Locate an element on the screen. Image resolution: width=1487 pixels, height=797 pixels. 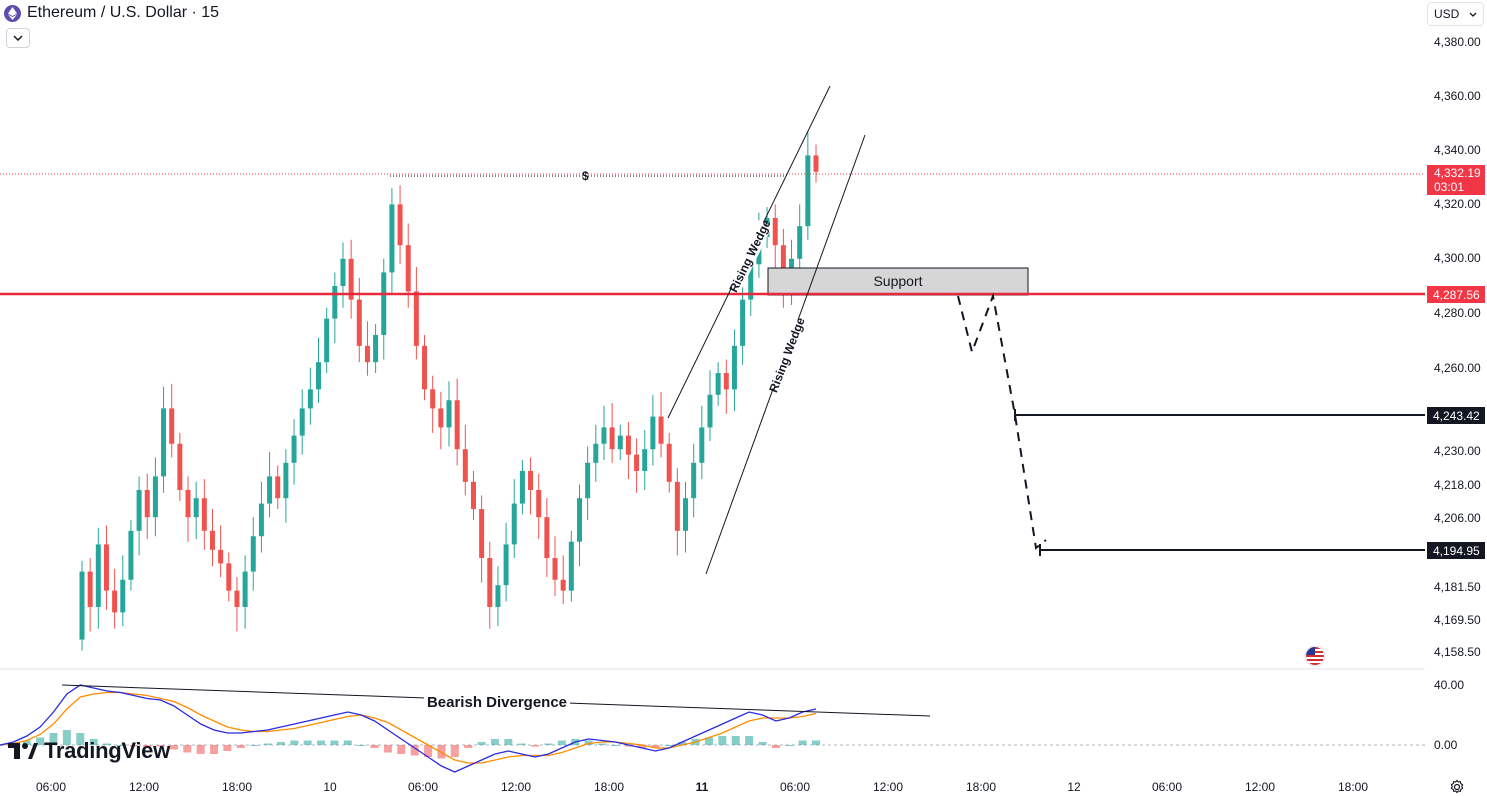
currency-label: USD is located at coordinates (1447, 14).